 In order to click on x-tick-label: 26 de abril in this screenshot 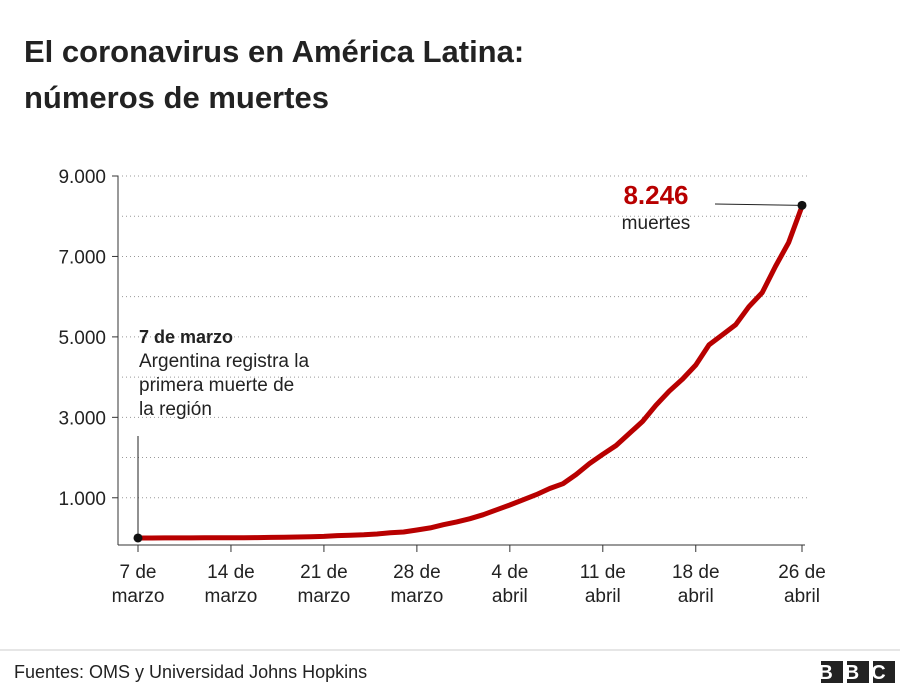, I will do `click(802, 584)`.